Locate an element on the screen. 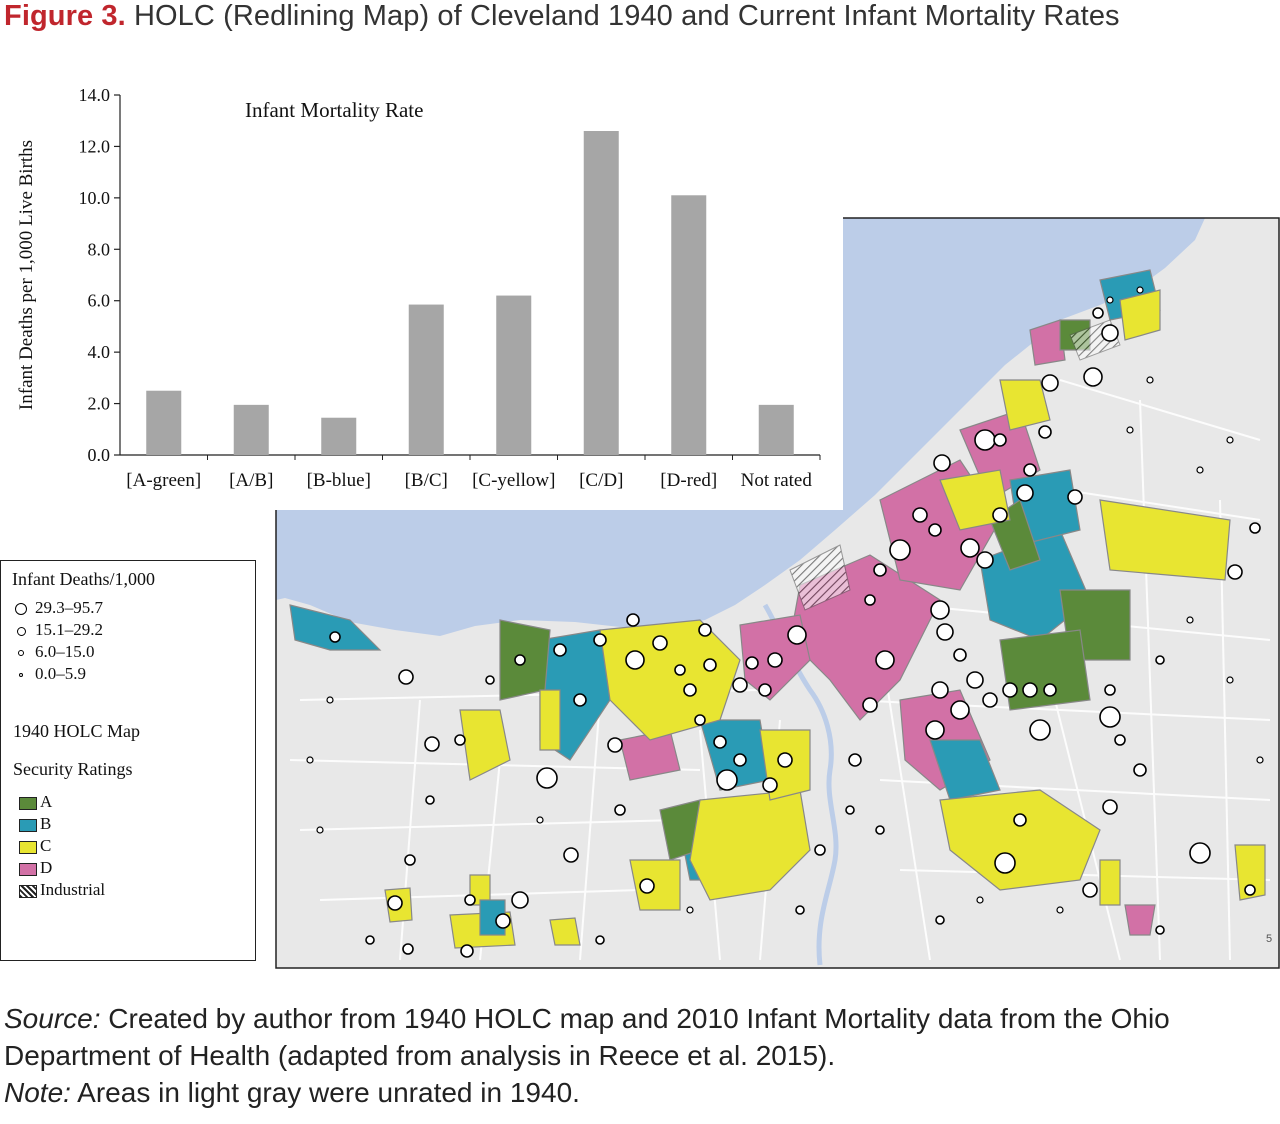 This screenshot has height=1124, width=1280. y-tick-label: 12.0 is located at coordinates (95, 146).